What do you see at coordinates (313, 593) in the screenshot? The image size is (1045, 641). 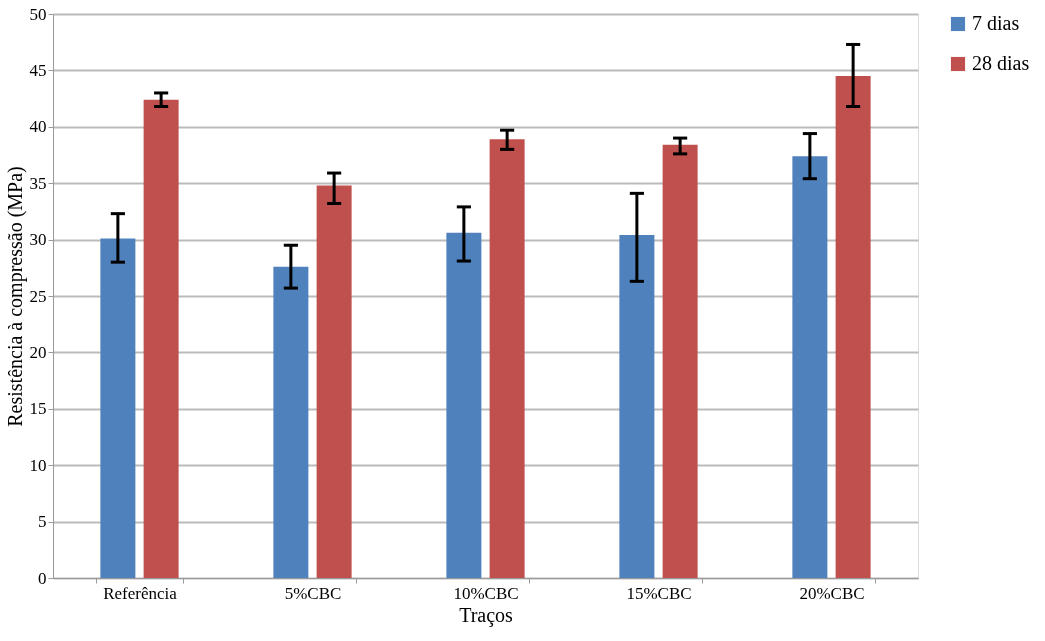 I see `x-tick-label: 5%CBC` at bounding box center [313, 593].